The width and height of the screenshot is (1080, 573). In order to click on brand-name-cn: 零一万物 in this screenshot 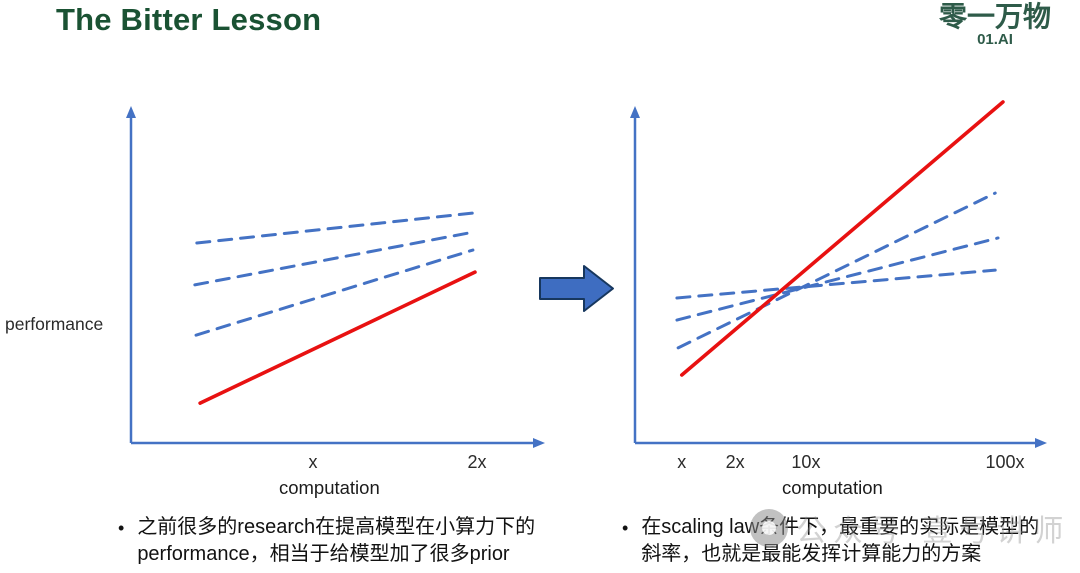, I will do `click(994, 16)`.